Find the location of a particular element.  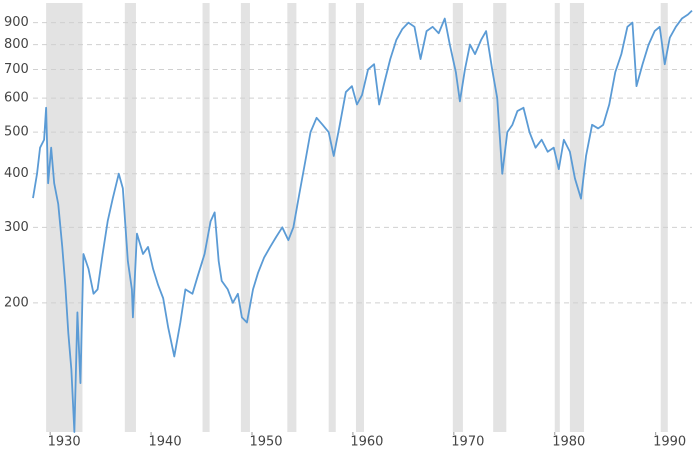

y-tick-label: 600 is located at coordinates (16, 98).